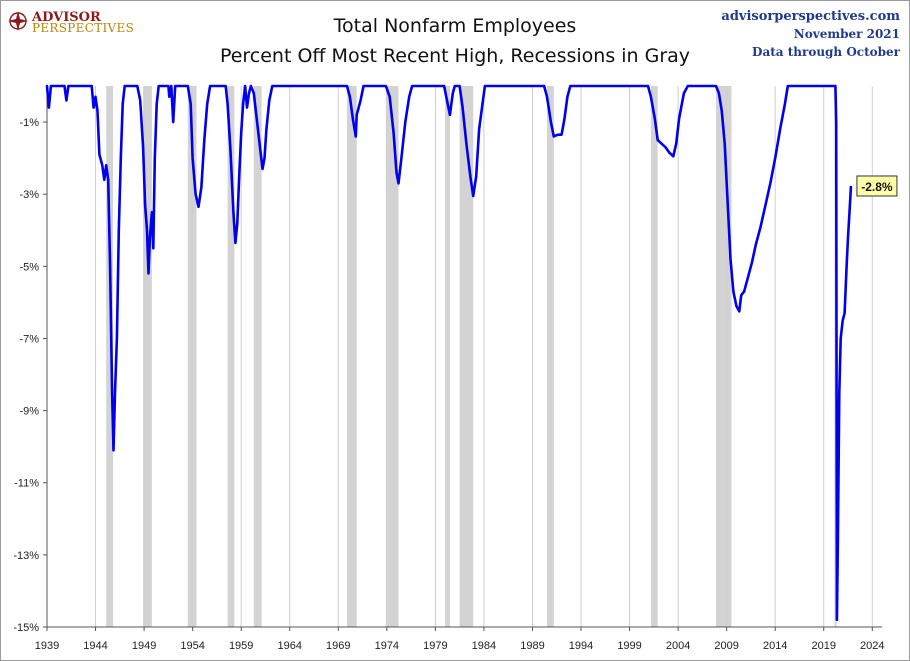 The height and width of the screenshot is (661, 910). I want to click on x-tick-label: 1939, so click(47, 646).